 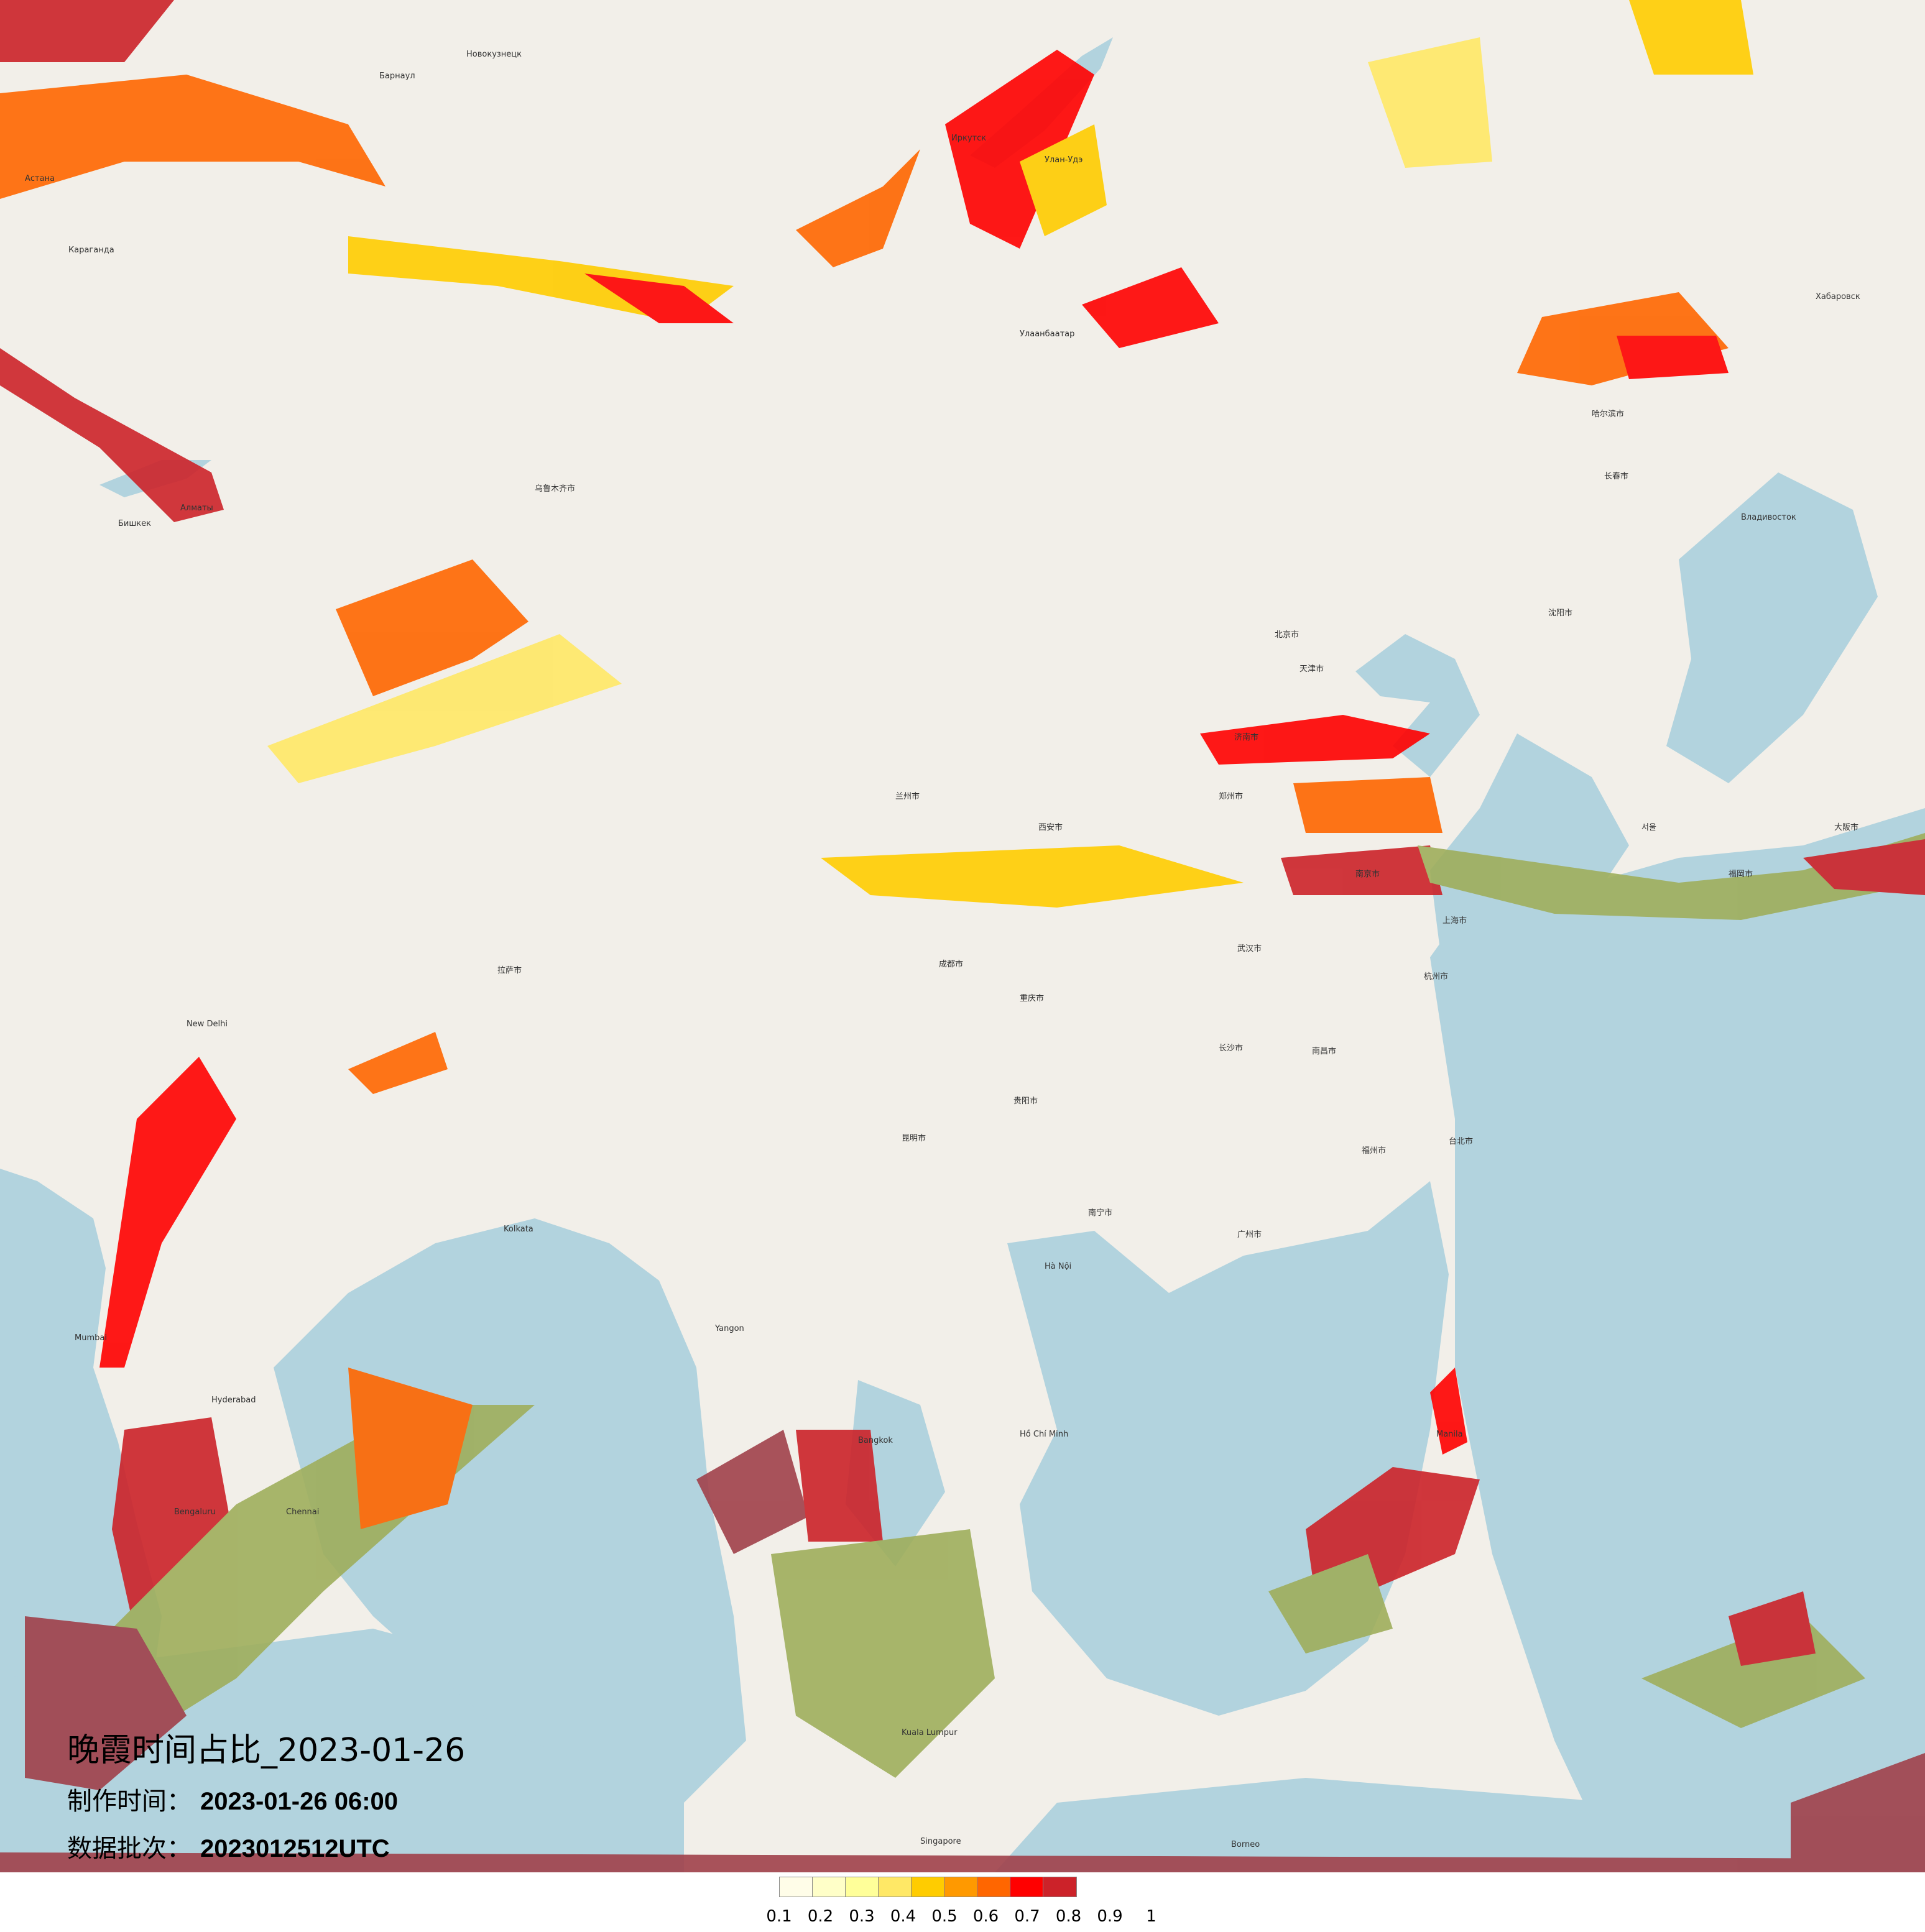 I want to click on data-batch: 数据批次： 2023012512UTC, so click(x=266, y=1848).